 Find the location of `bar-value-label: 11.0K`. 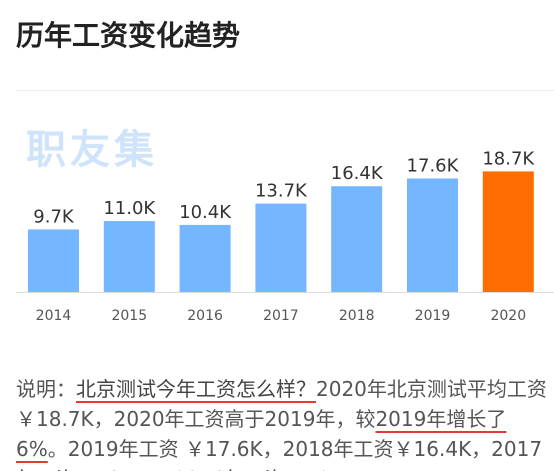

bar-value-label: 11.0K is located at coordinates (129, 208).